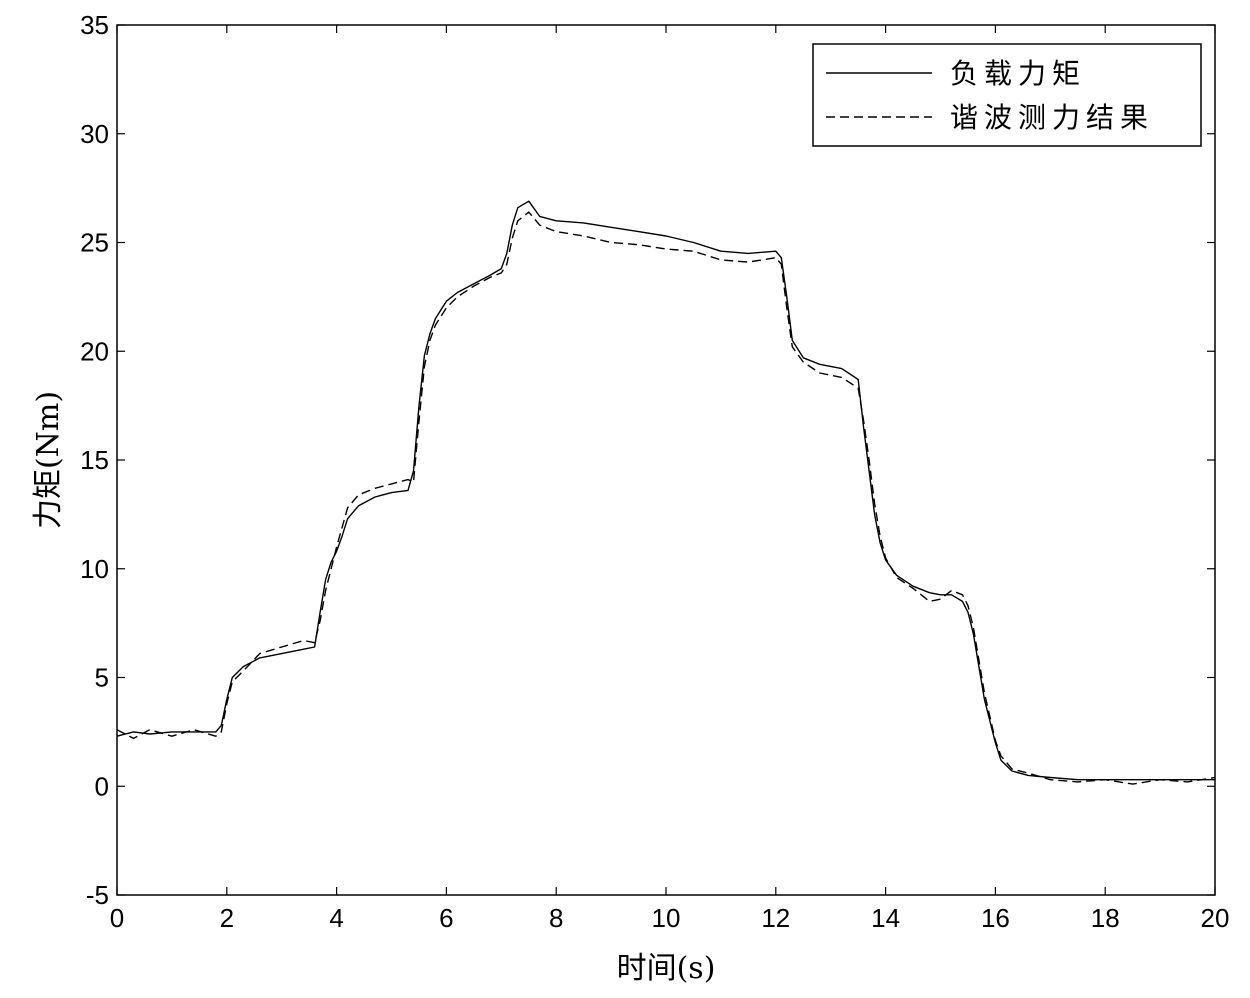 Image resolution: width=1250 pixels, height=998 pixels. What do you see at coordinates (666, 918) in the screenshot?
I see `x-tick-label: 10` at bounding box center [666, 918].